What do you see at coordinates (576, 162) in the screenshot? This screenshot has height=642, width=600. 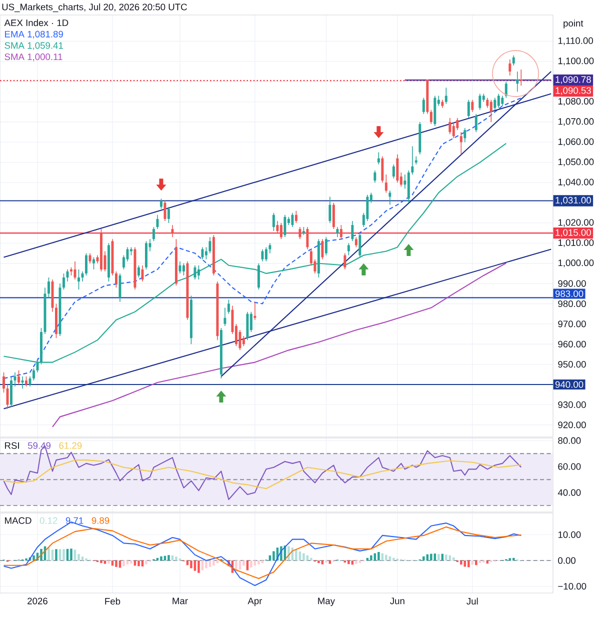 I see `y-tick-label: 1,050.00` at bounding box center [576, 162].